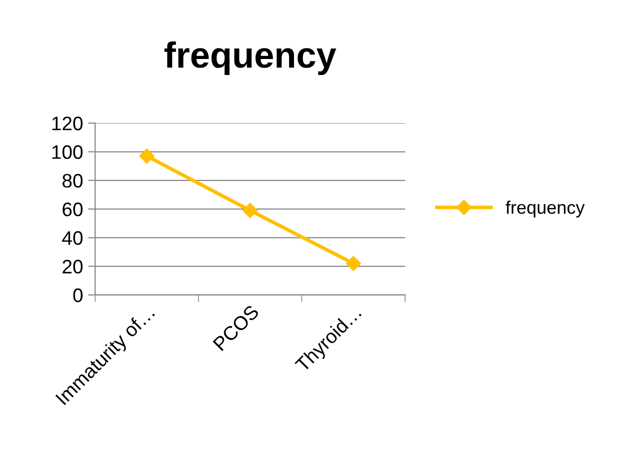  Describe the element at coordinates (250, 58) in the screenshot. I see `chart-title: frequency` at that location.